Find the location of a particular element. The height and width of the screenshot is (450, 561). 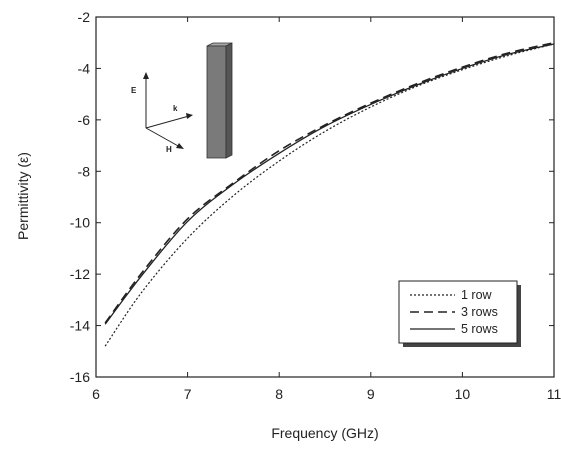

legend: 1 row 3 rows 5 rows is located at coordinates (459, 313).